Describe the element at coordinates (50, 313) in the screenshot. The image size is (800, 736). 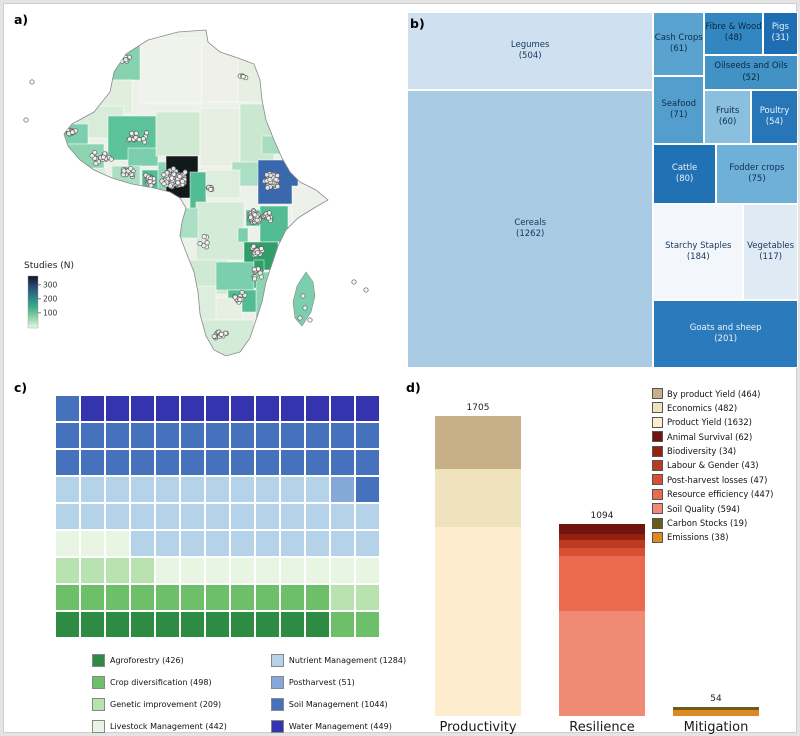
I see `map-legend-tick-label: 100` at that location.